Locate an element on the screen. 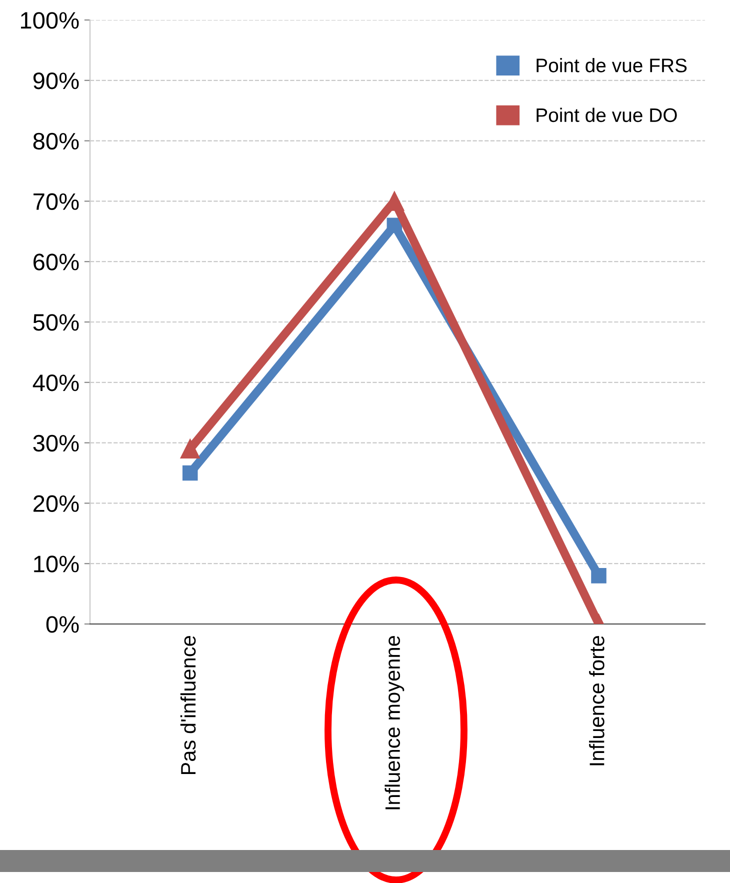 This screenshot has width=730, height=883. legend-label: Point de vue FRS is located at coordinates (611, 65).